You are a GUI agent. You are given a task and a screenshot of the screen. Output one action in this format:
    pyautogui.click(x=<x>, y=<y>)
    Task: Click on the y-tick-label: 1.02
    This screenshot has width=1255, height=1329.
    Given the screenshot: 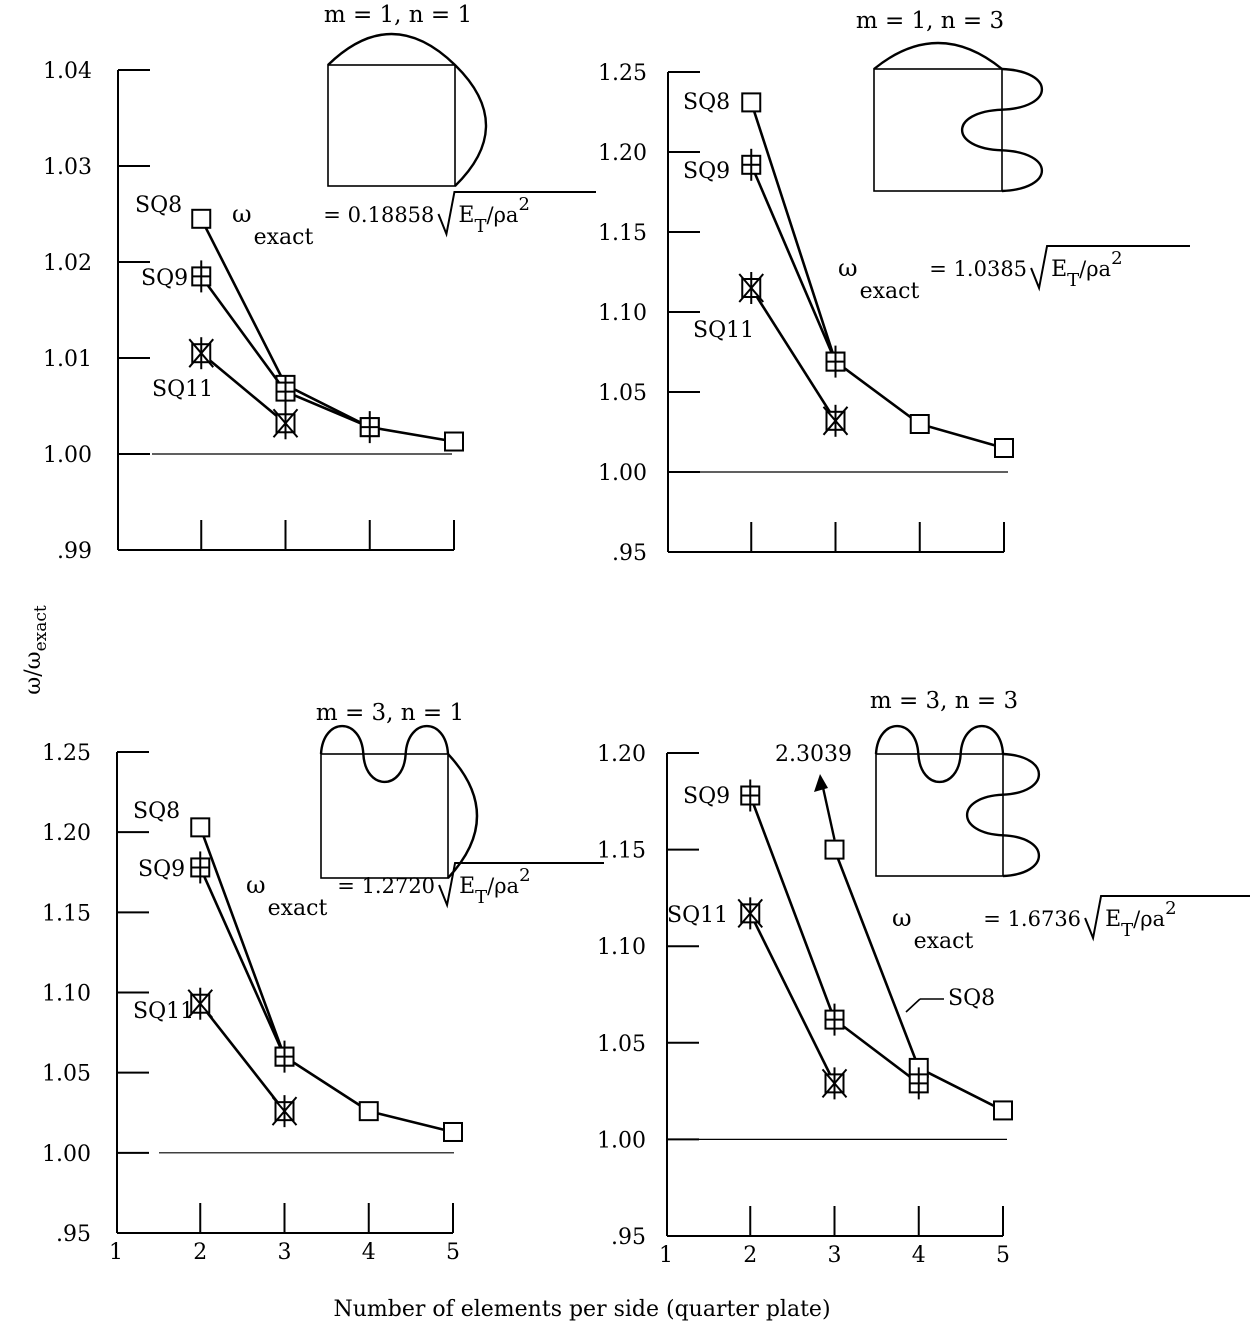 What is the action you would take?
    pyautogui.click(x=67, y=263)
    